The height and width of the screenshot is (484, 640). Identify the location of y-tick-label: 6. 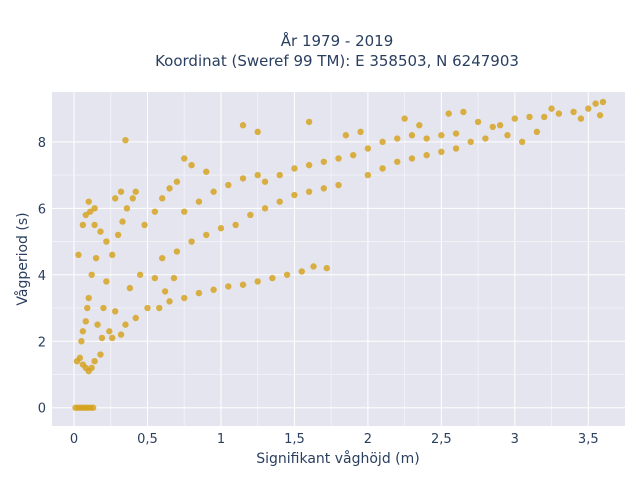
(42, 209).